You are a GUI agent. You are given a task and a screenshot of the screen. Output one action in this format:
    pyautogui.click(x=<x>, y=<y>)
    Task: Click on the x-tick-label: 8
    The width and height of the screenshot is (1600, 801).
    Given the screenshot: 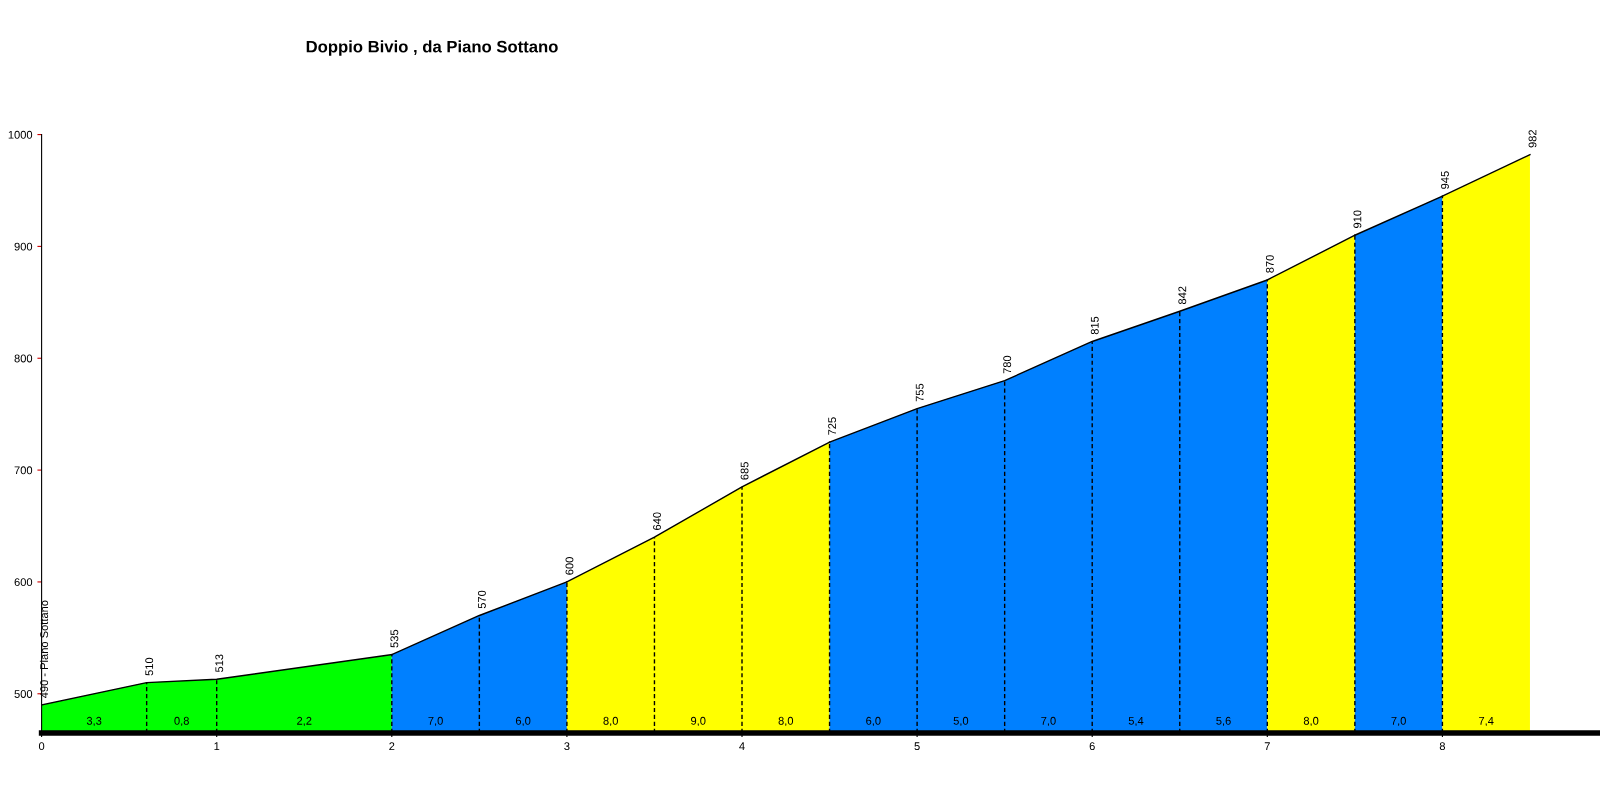 What is the action you would take?
    pyautogui.click(x=1442, y=746)
    